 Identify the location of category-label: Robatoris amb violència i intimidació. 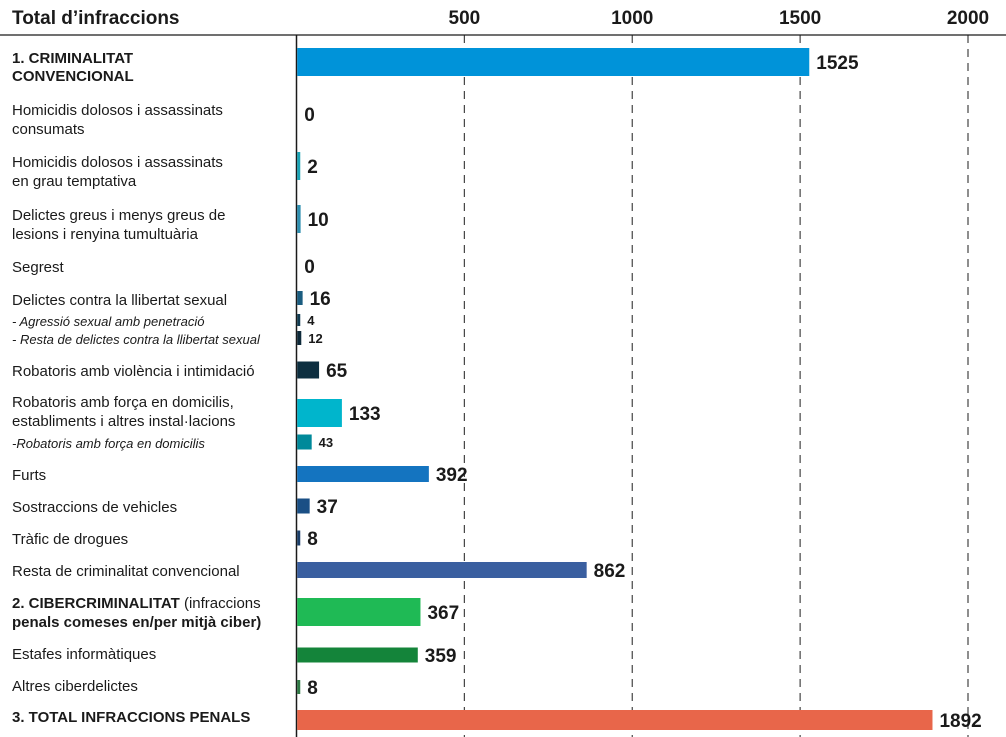
(133, 371).